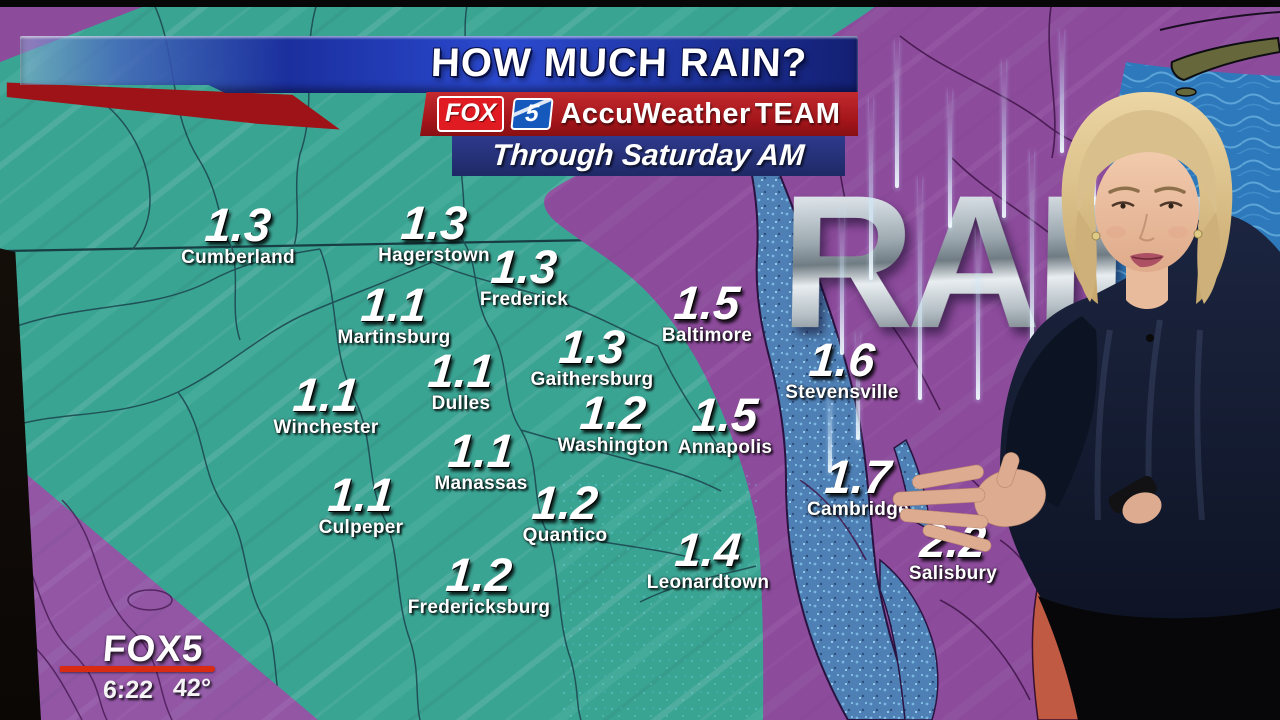  Describe the element at coordinates (592, 379) in the screenshot. I see `station-city: Gaithersburg` at that location.